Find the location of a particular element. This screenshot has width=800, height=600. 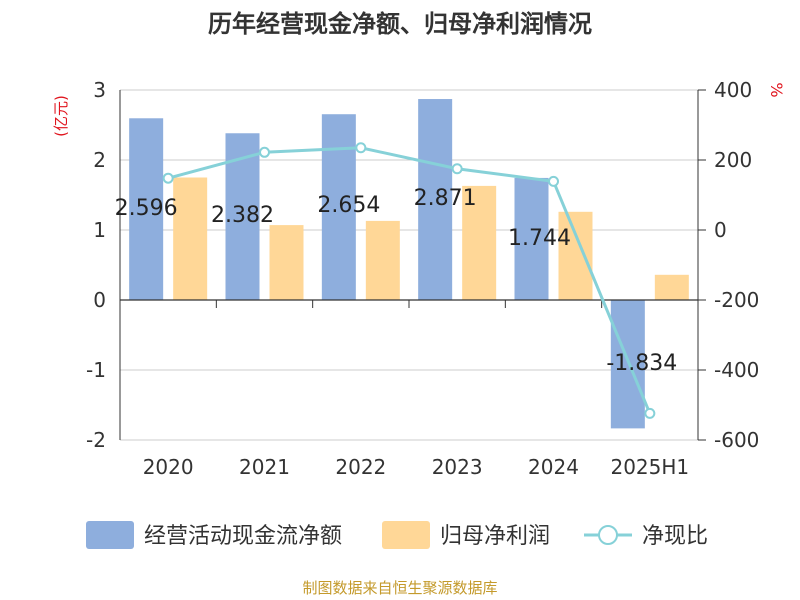

right-tick-label: 400 is located at coordinates (733, 90).